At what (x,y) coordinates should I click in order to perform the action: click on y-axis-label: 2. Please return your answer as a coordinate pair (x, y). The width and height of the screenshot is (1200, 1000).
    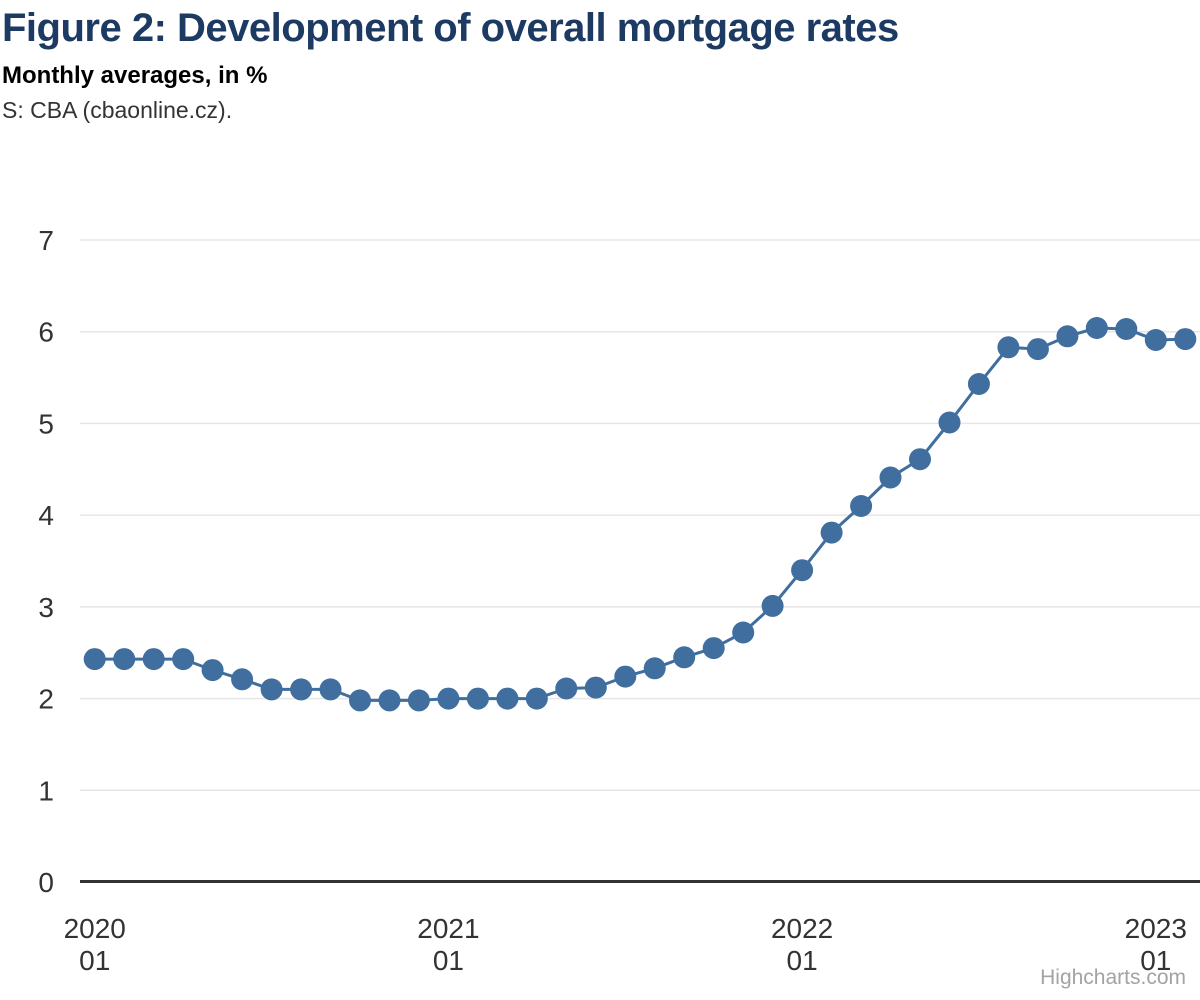
    Looking at the image, I should click on (46, 699).